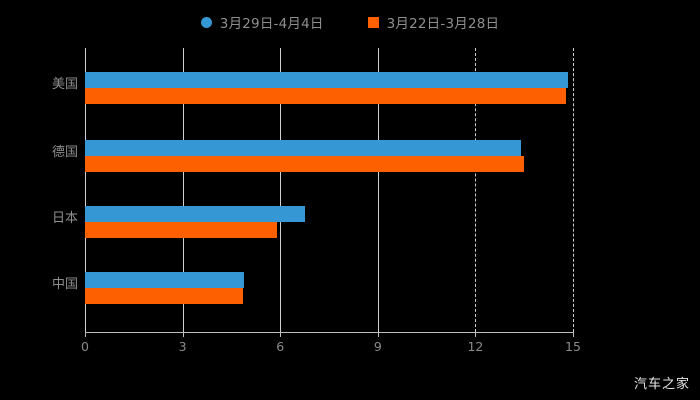 The width and height of the screenshot is (700, 400). I want to click on x-axis-line, so click(329, 332).